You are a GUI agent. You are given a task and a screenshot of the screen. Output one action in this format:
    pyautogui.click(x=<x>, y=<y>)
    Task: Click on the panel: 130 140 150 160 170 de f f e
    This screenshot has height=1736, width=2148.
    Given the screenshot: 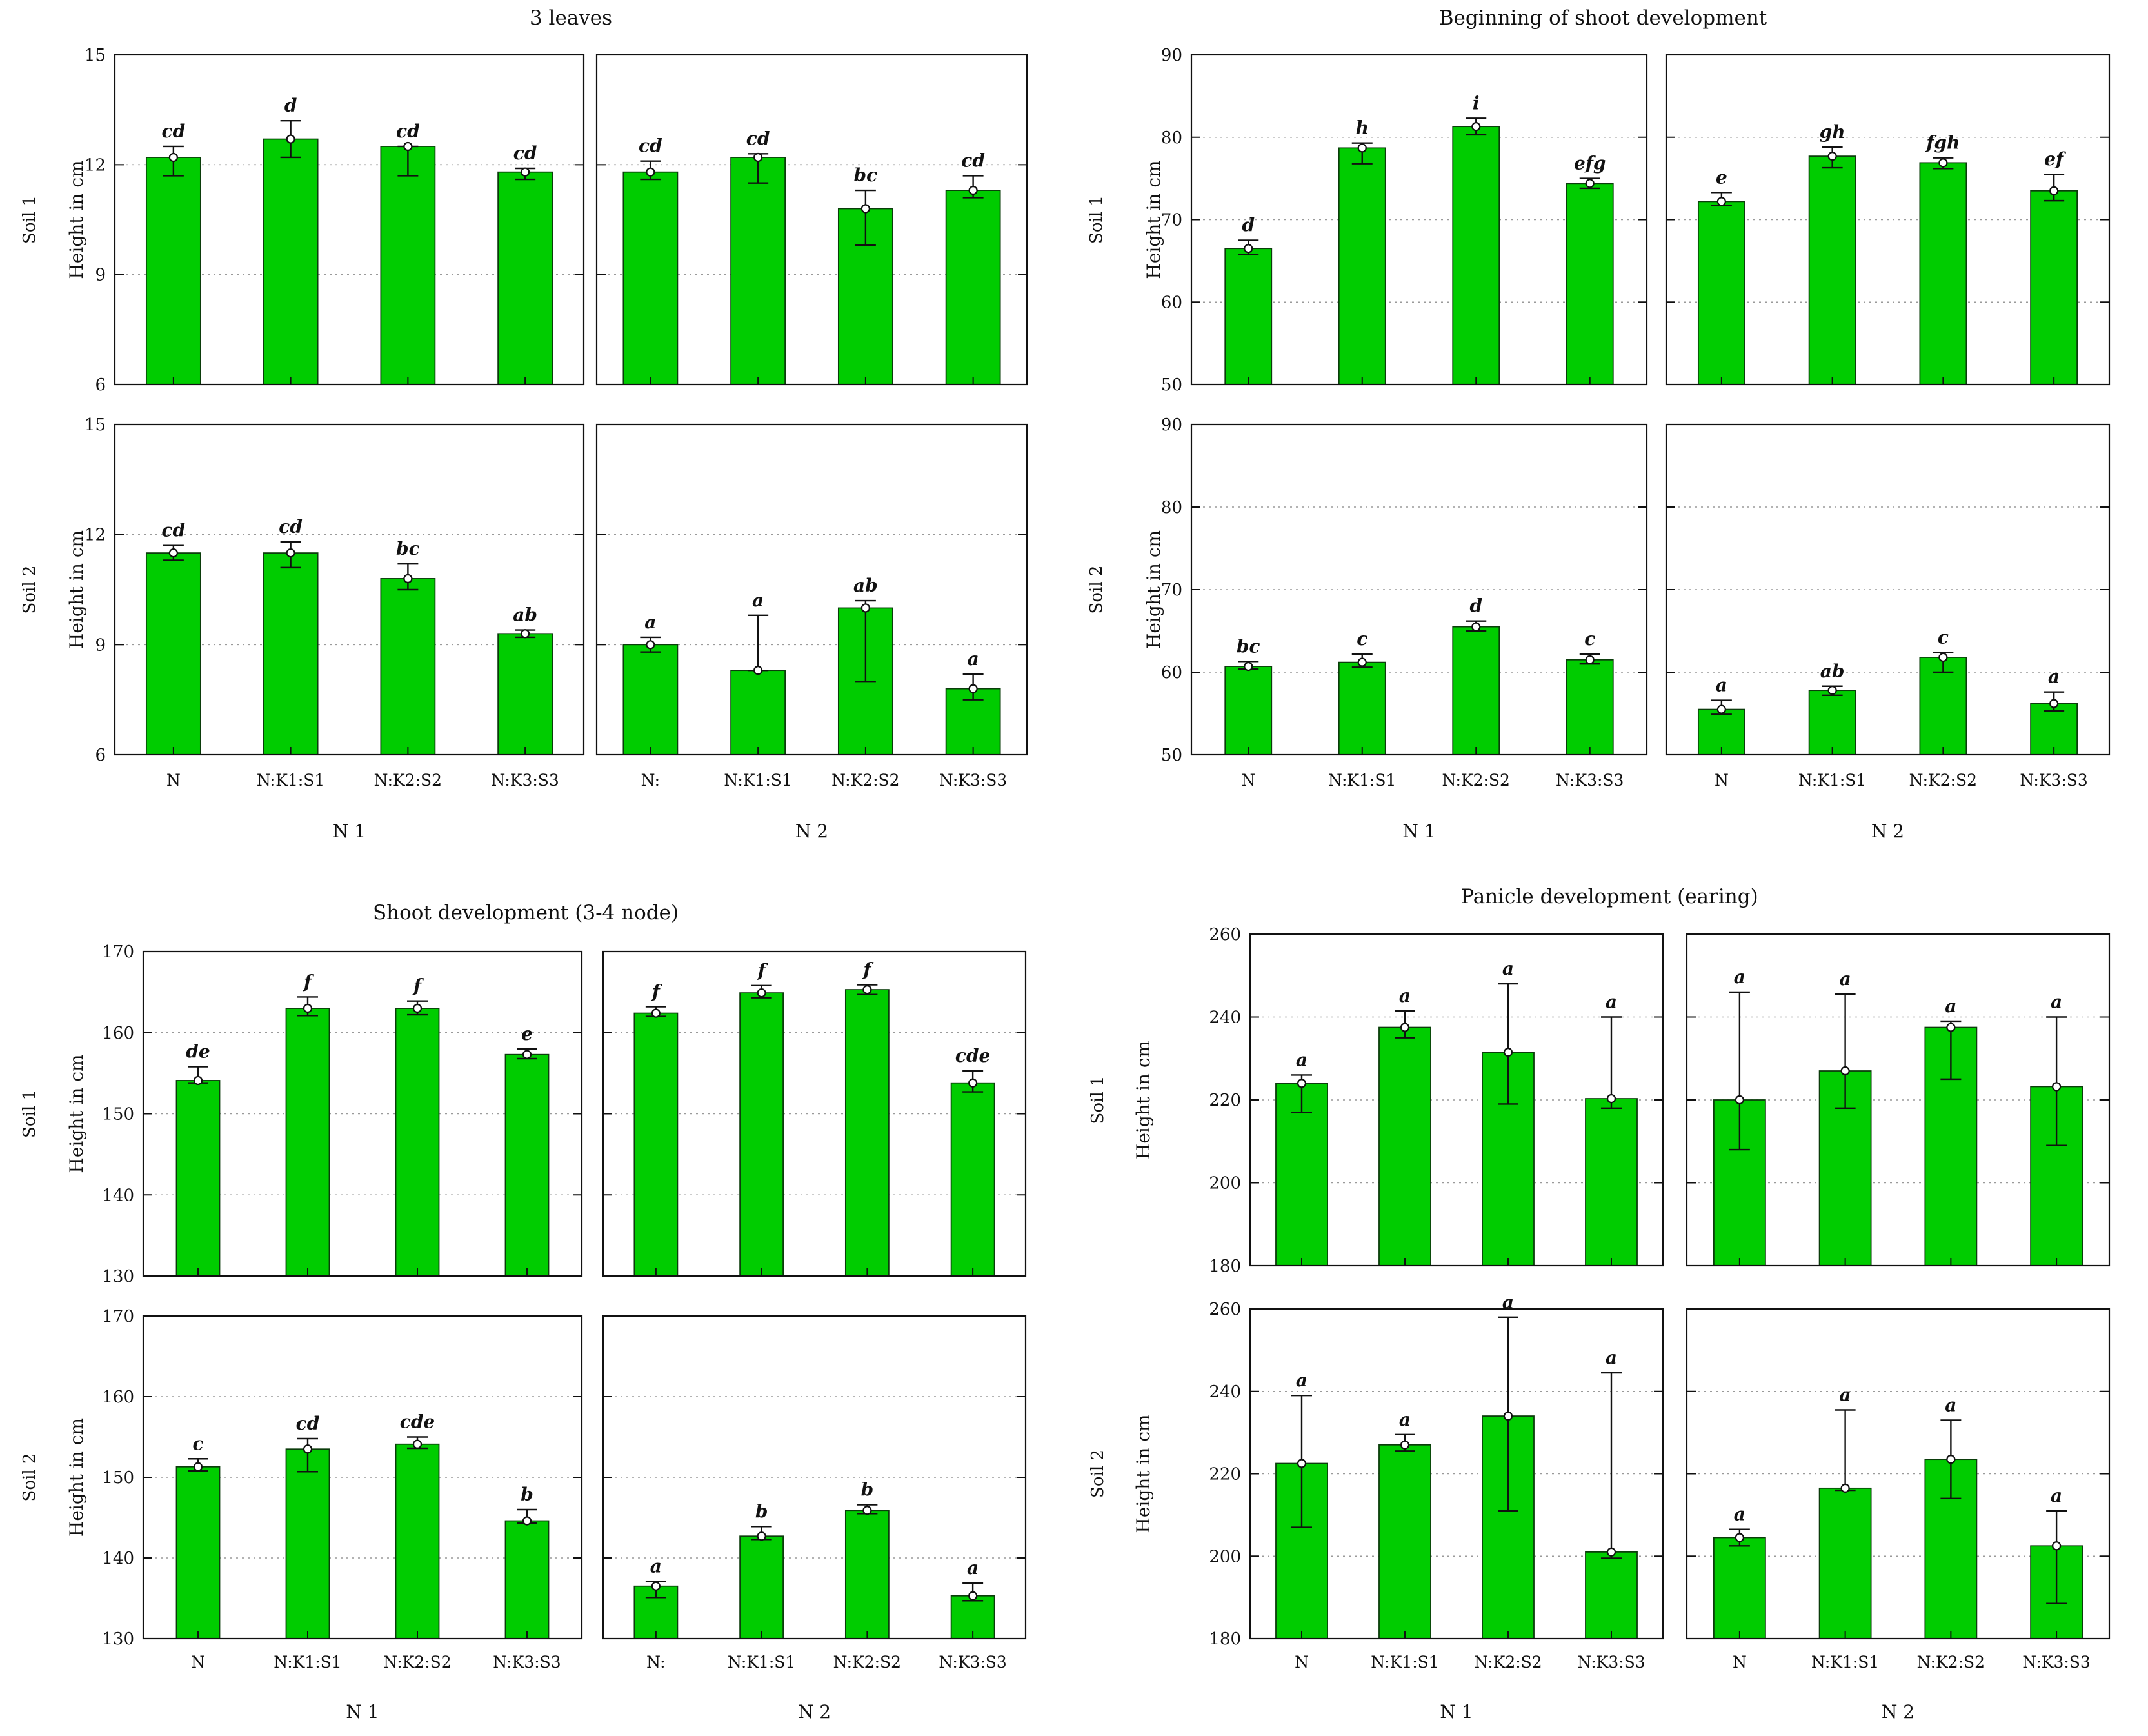 What is the action you would take?
    pyautogui.click(x=342, y=1114)
    